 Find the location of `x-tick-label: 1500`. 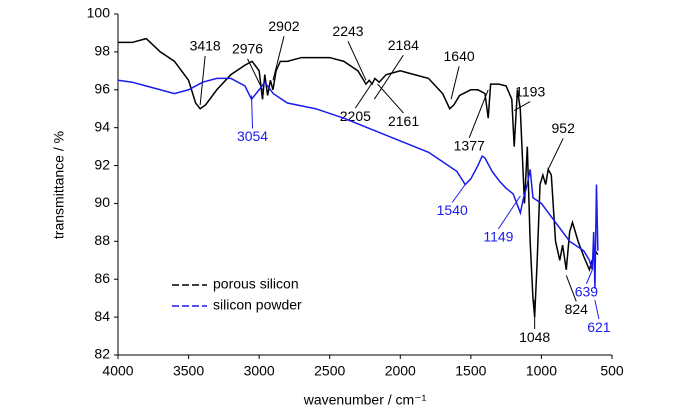

x-tick-label: 1500 is located at coordinates (470, 371).